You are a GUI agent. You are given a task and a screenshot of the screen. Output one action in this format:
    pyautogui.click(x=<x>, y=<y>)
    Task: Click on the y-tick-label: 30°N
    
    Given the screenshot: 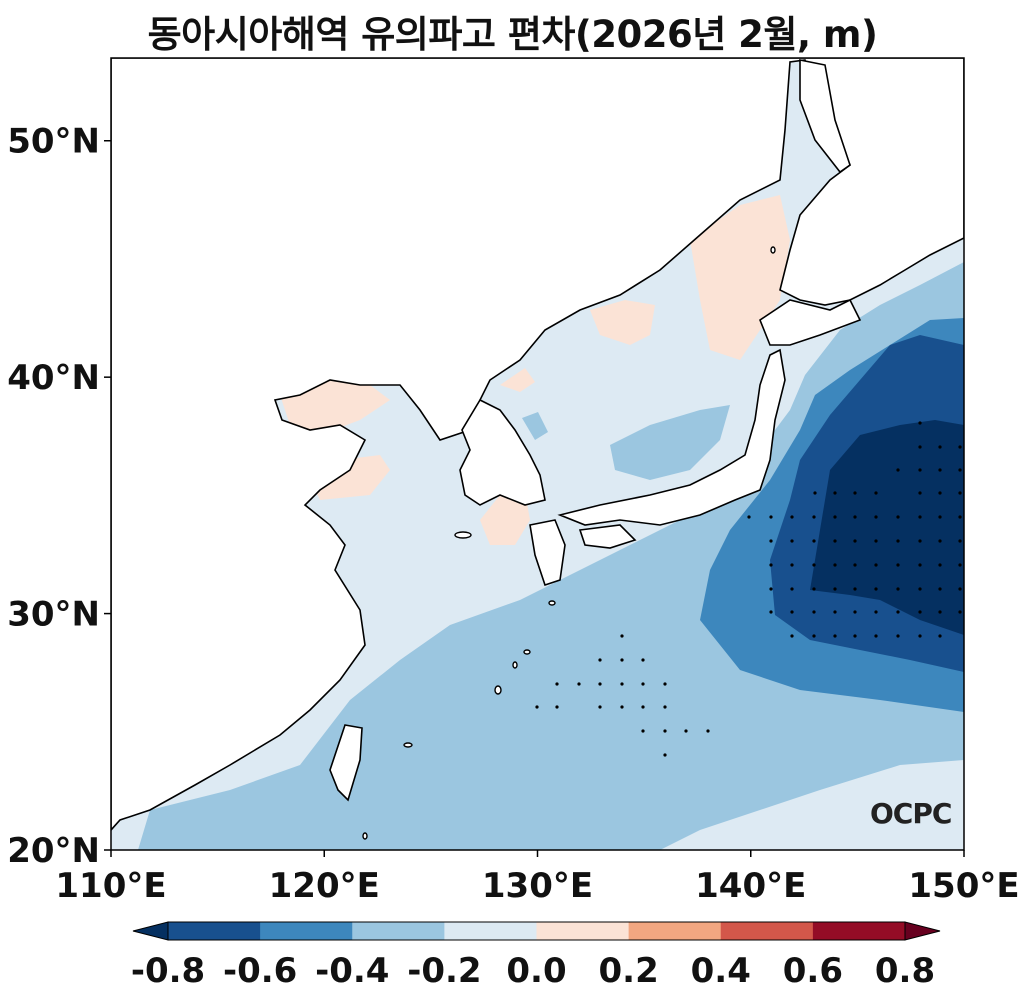 What is the action you would take?
    pyautogui.click(x=53, y=615)
    